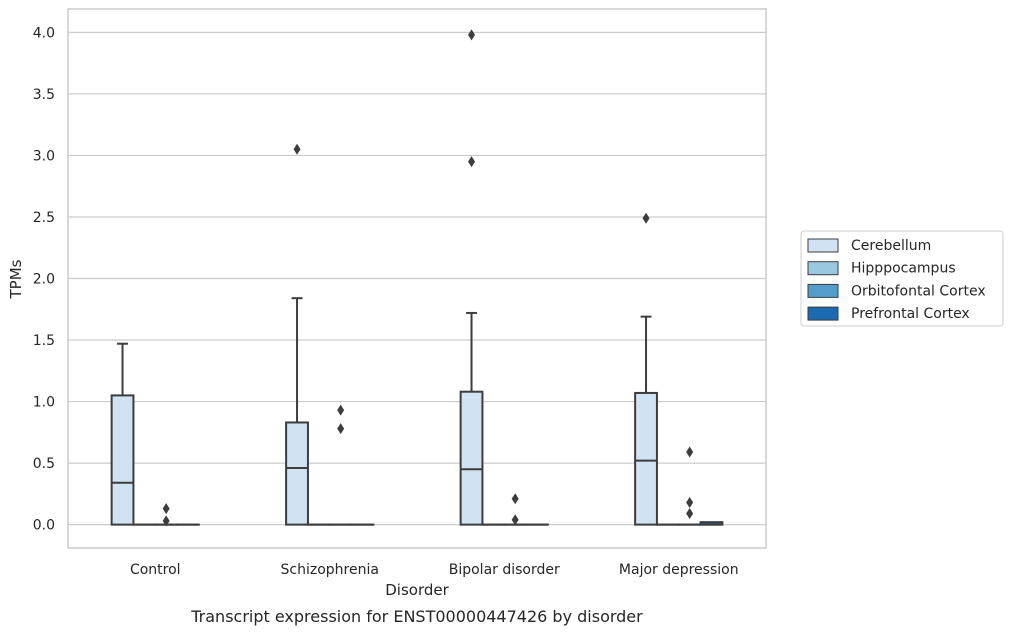 The width and height of the screenshot is (1014, 634). I want to click on y-tick-label: 2.5, so click(44, 218).